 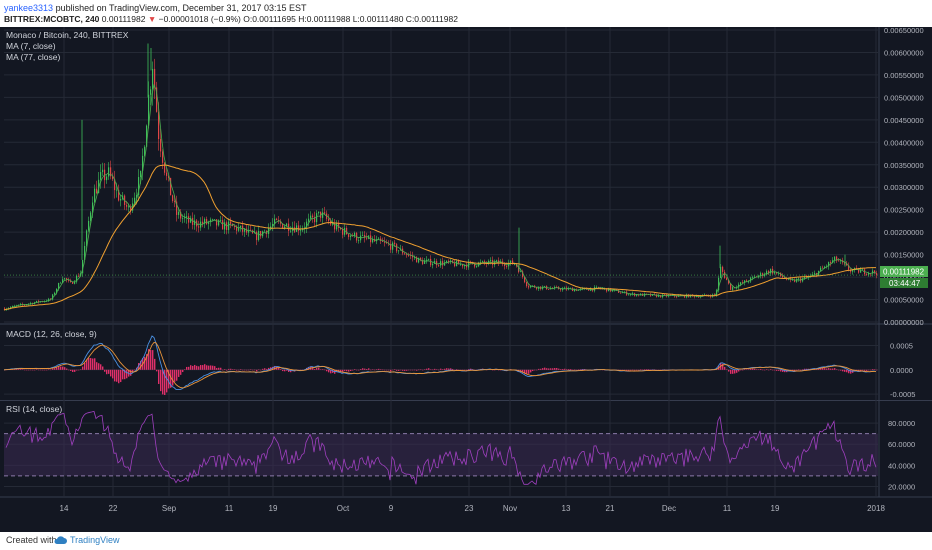 What do you see at coordinates (31, 46) in the screenshot?
I see `legend-ma7: MA (7, close)` at bounding box center [31, 46].